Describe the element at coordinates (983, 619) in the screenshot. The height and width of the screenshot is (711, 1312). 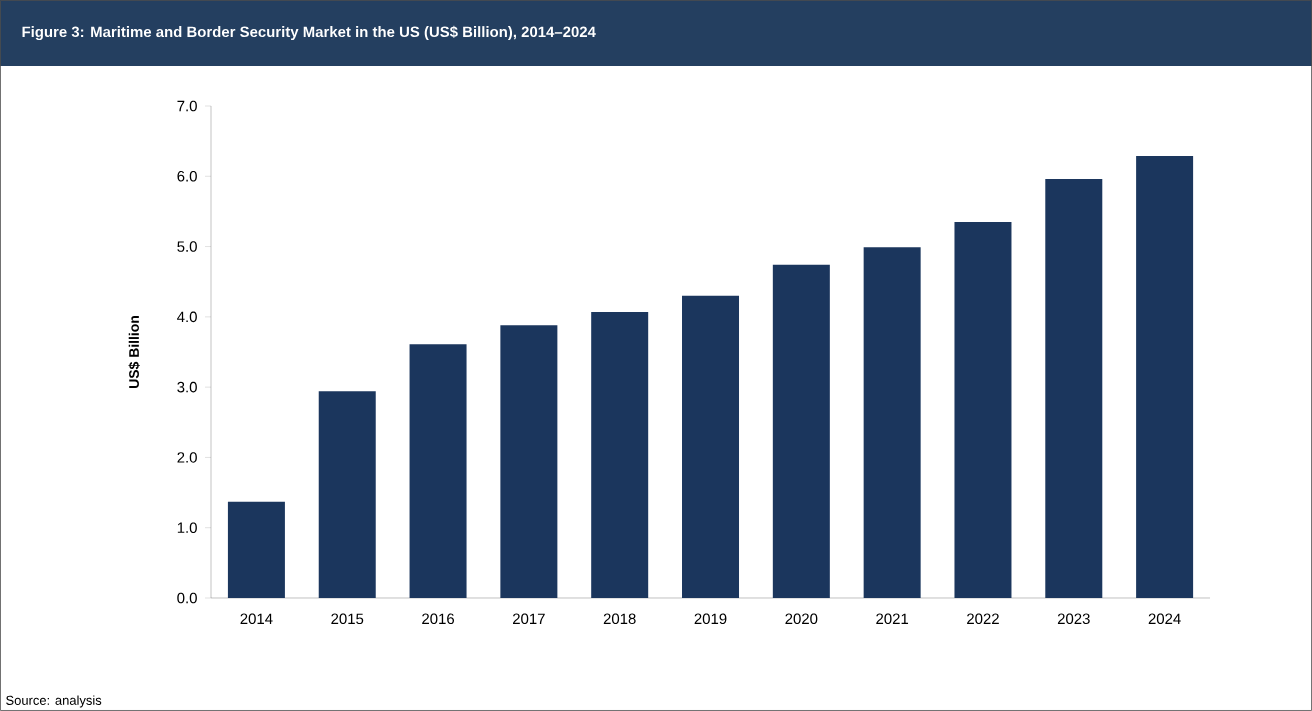
I see `x-tick-label: 2022` at that location.